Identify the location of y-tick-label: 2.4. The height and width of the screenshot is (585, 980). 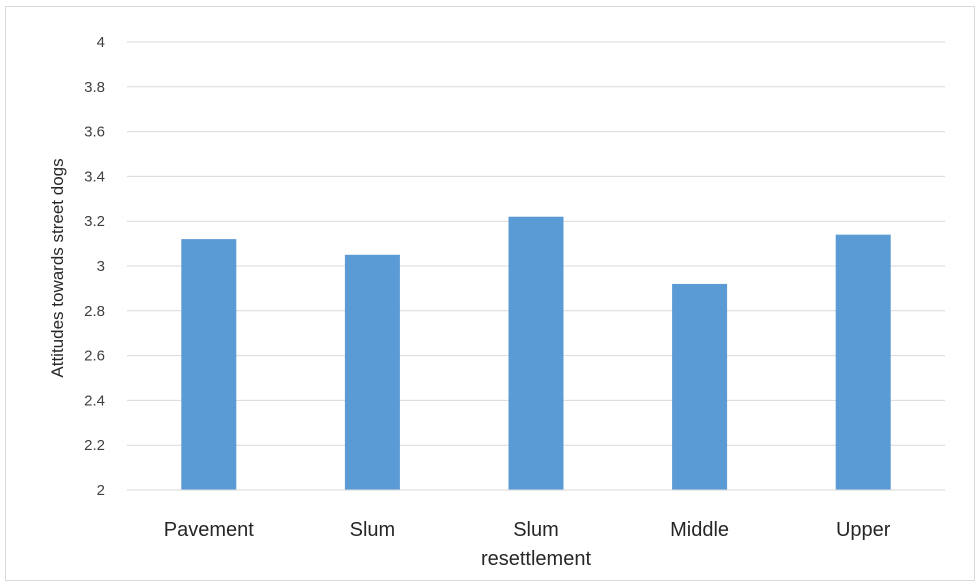
(94, 400).